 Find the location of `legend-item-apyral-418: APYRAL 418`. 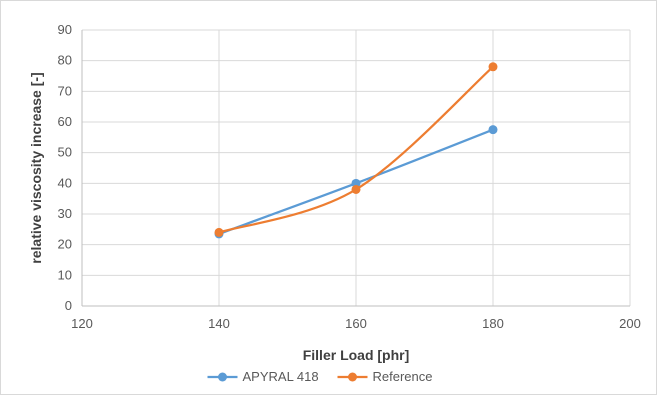

legend-item-apyral-418: APYRAL 418 is located at coordinates (263, 376).